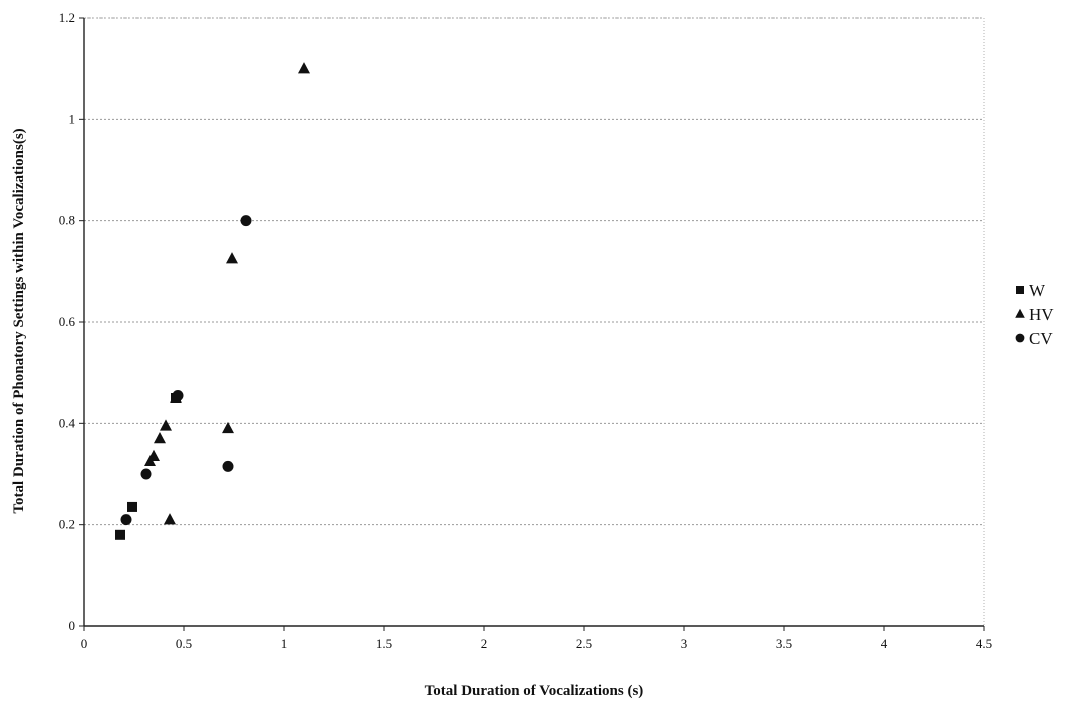 The height and width of the screenshot is (705, 1078). Describe the element at coordinates (484, 643) in the screenshot. I see `x-tick-label: 2` at that location.